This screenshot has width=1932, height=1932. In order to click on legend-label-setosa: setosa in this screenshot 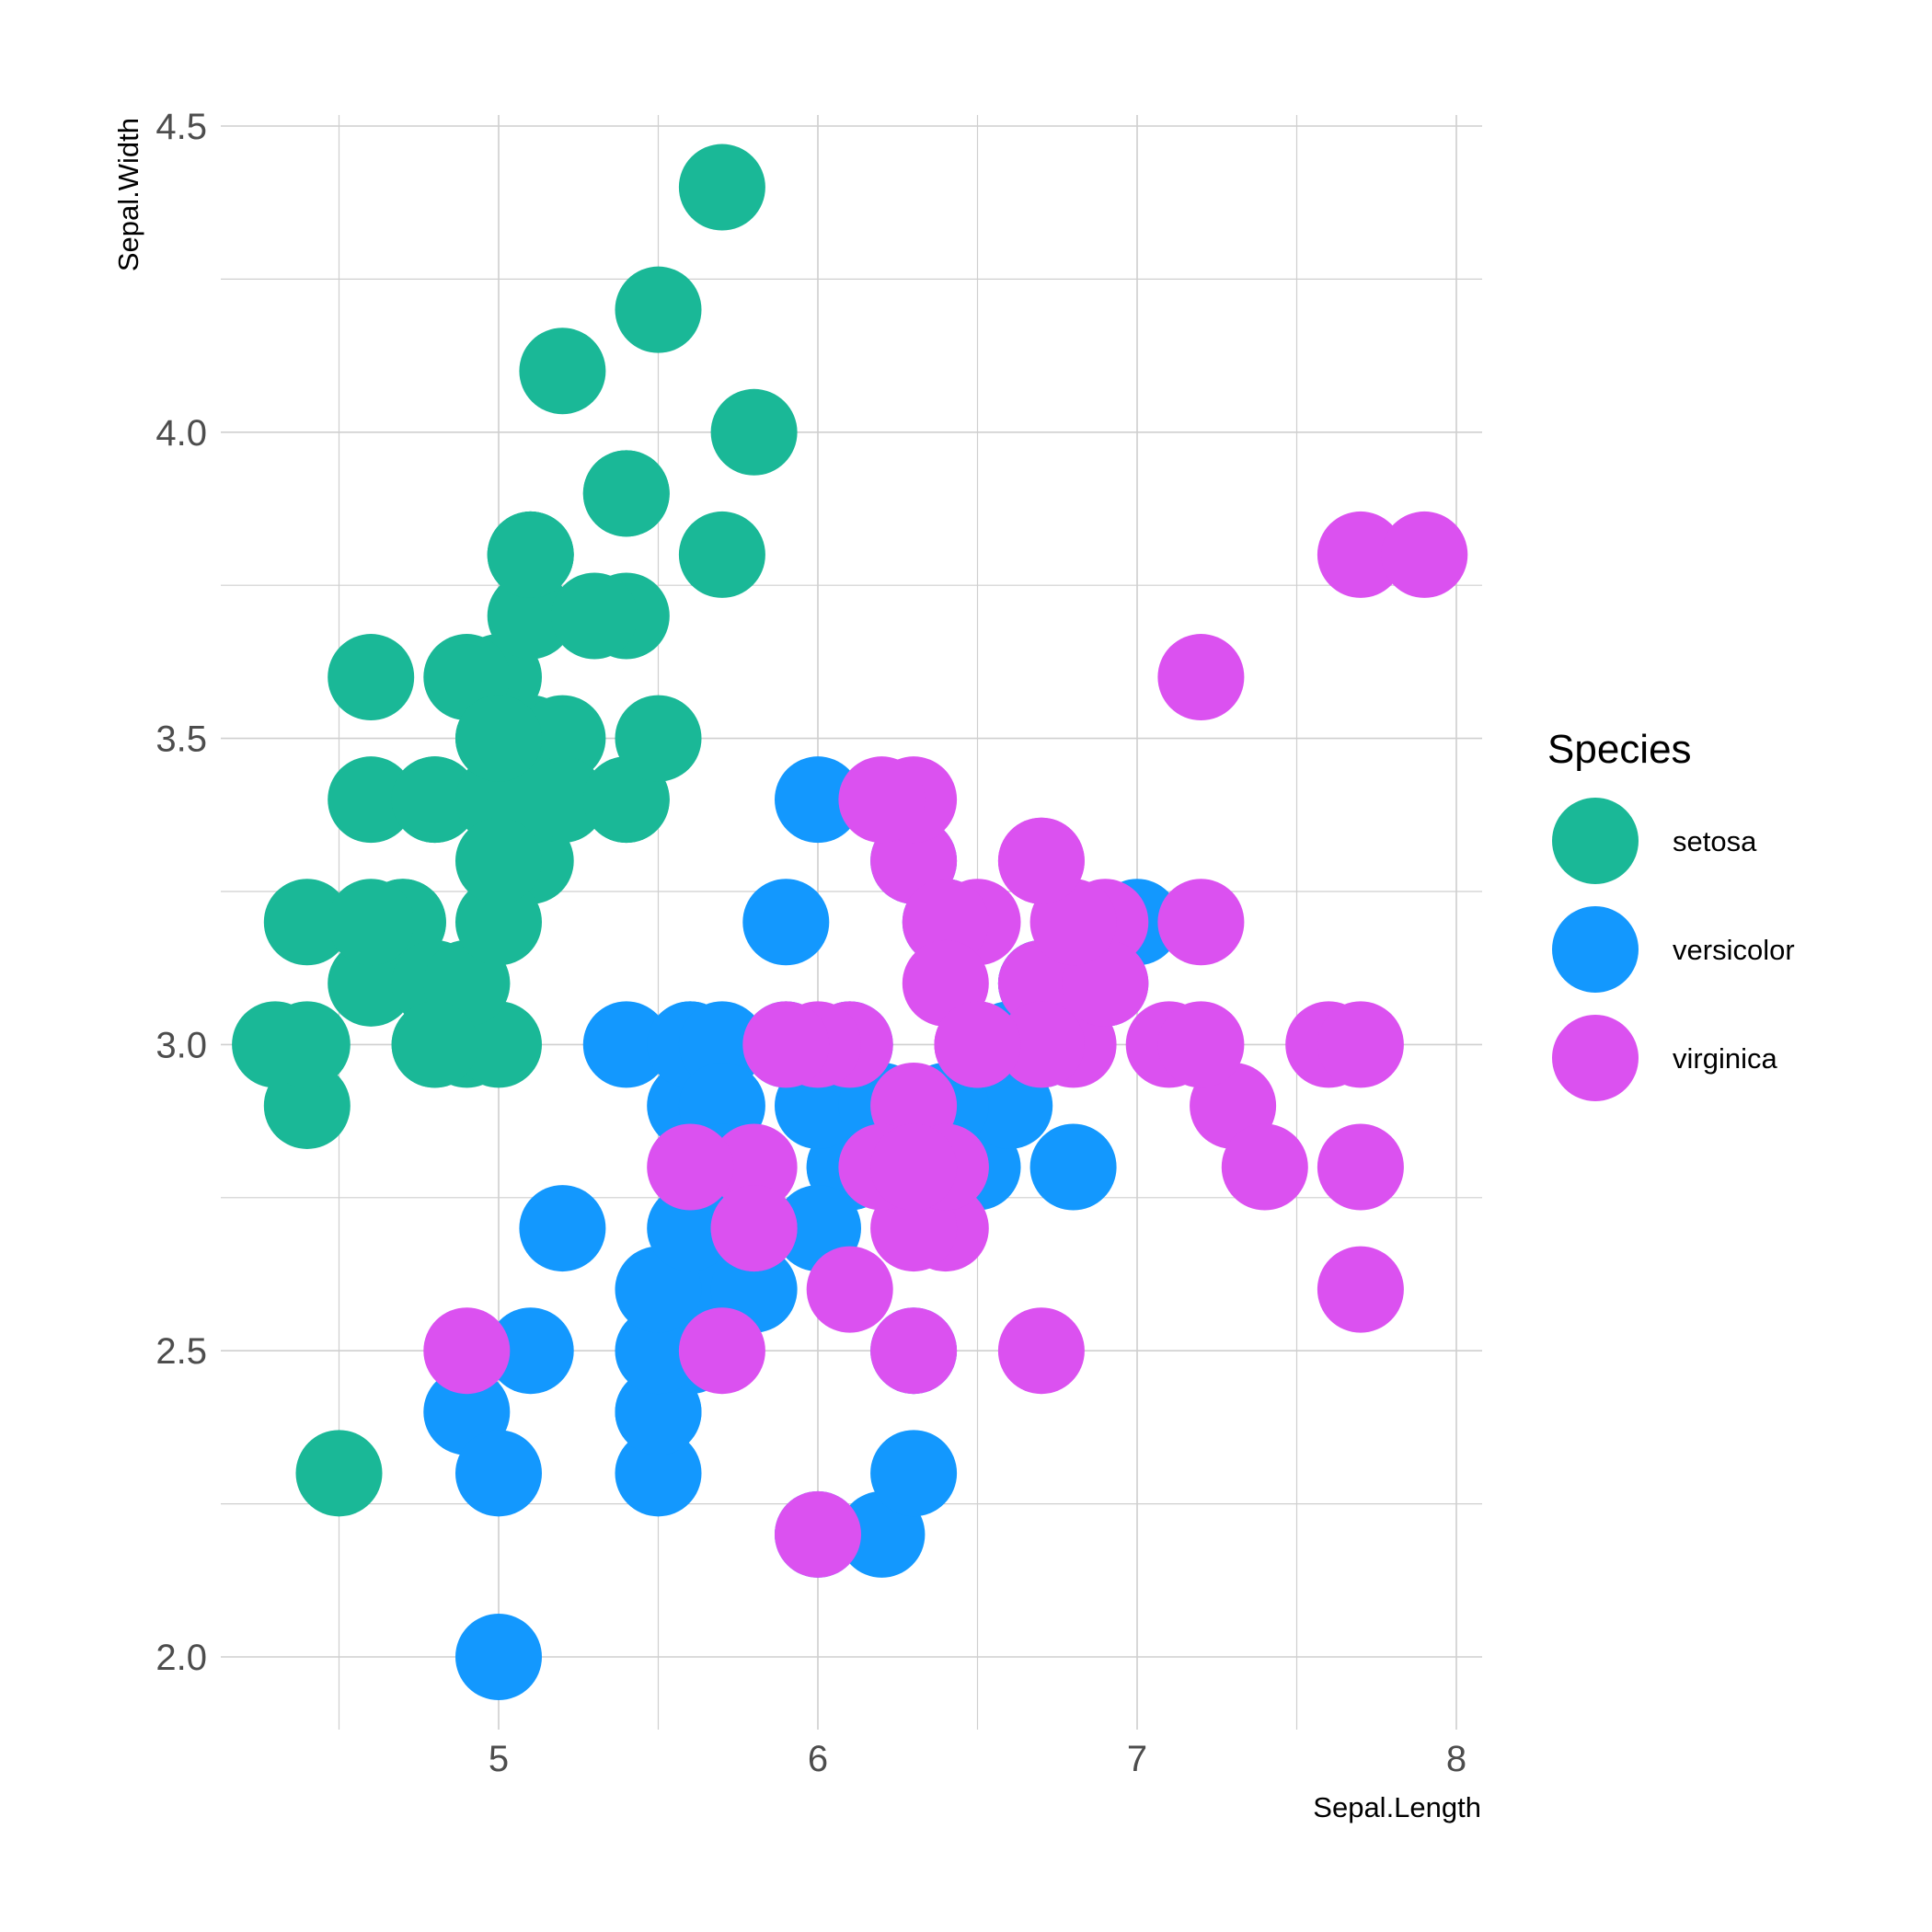, I will do `click(1715, 841)`.